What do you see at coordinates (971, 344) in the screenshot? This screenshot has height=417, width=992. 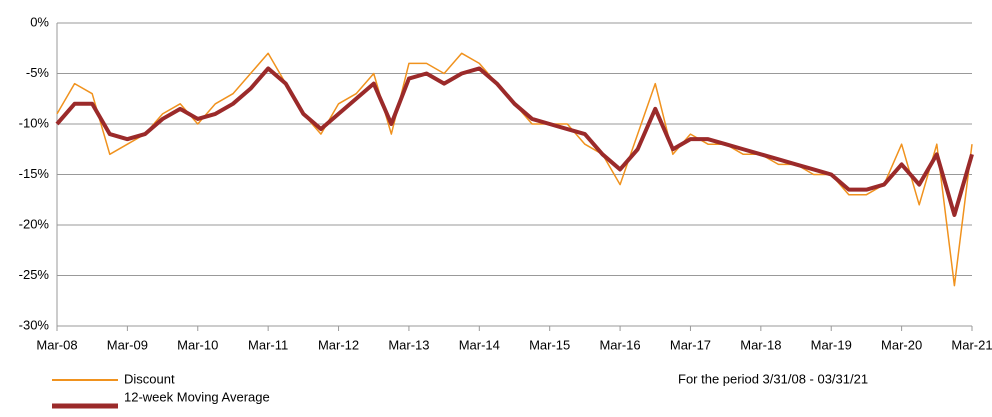 I see `x-tick-label: Mar-21` at bounding box center [971, 344].